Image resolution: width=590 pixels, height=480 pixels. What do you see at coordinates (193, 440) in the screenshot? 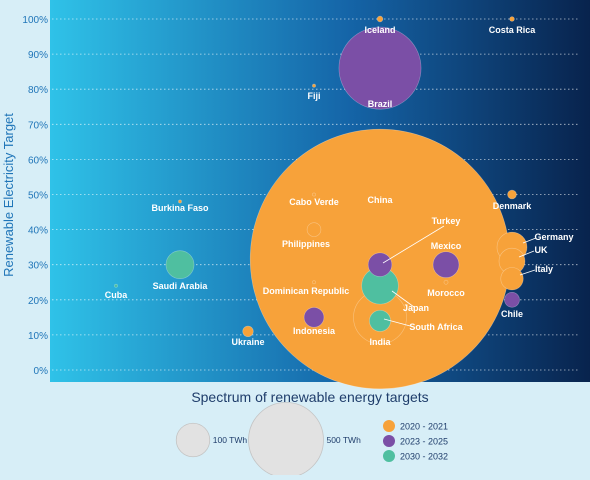
I see `legend-size-bubble-100-twh` at bounding box center [193, 440].